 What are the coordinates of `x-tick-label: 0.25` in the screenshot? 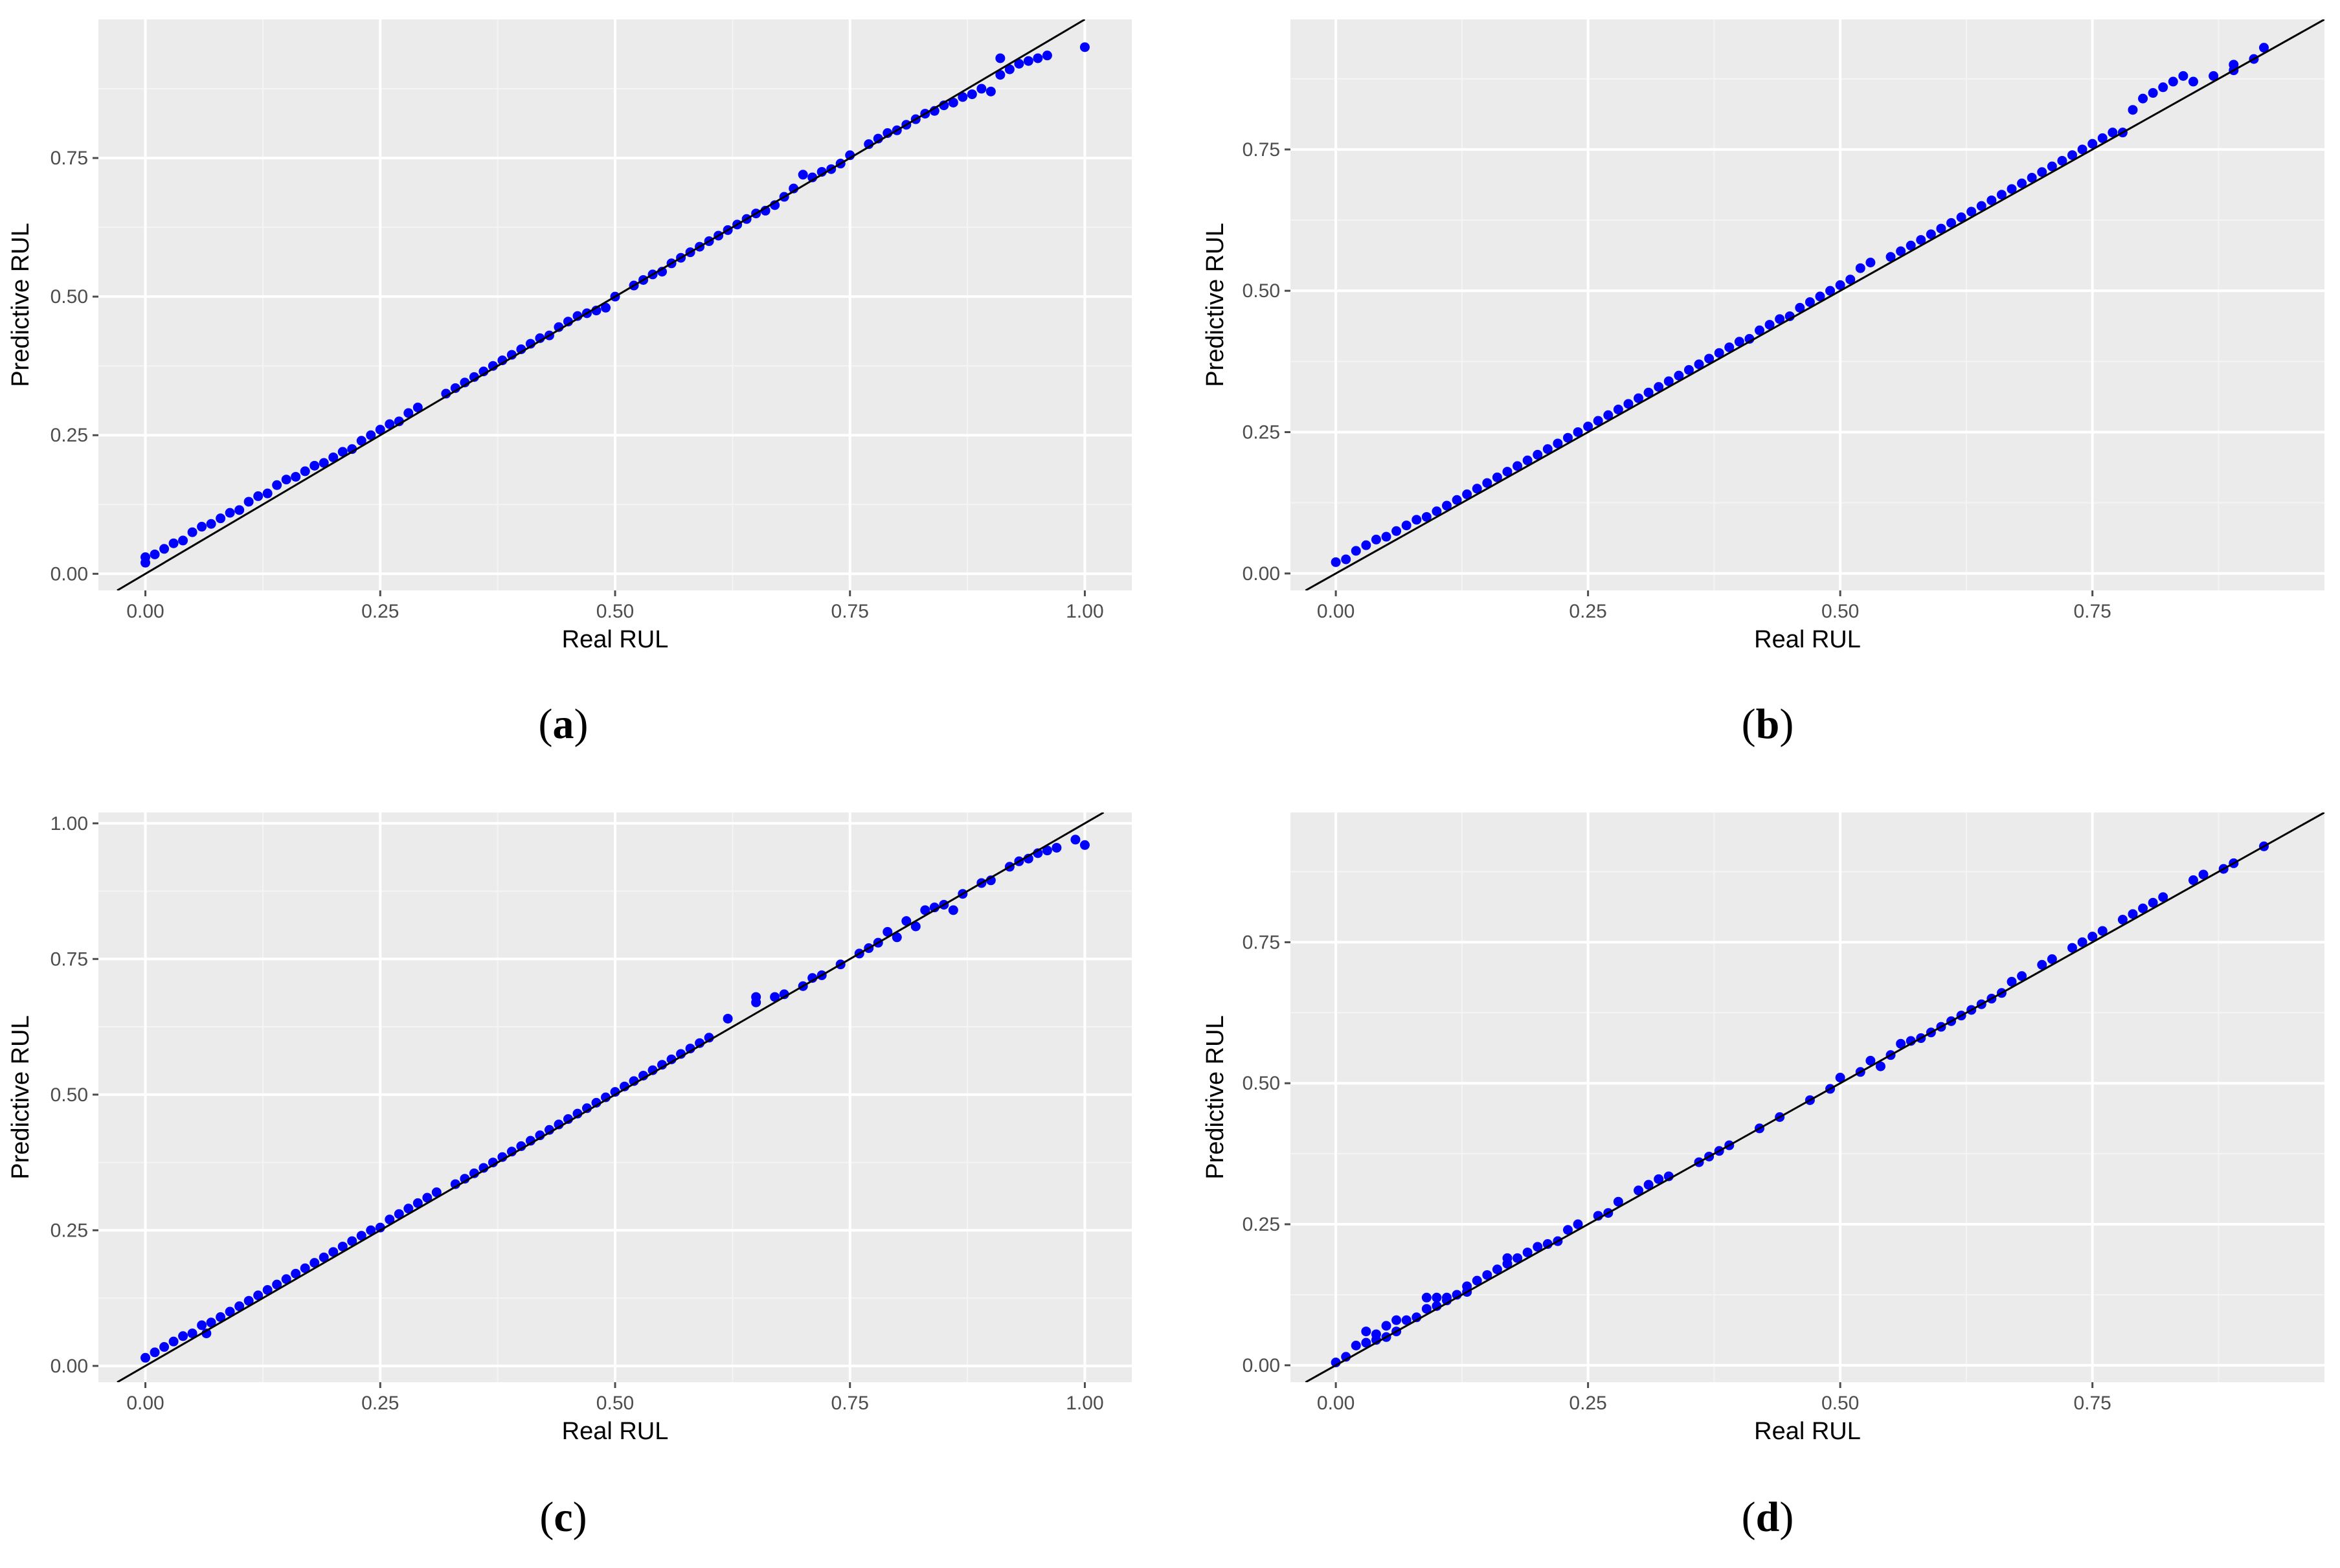 It's located at (1587, 612).